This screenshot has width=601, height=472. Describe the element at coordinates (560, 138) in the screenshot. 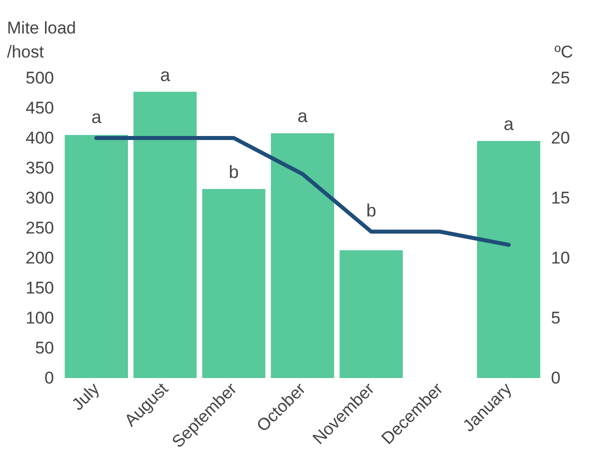

I see `y2-tick-label: 20` at that location.